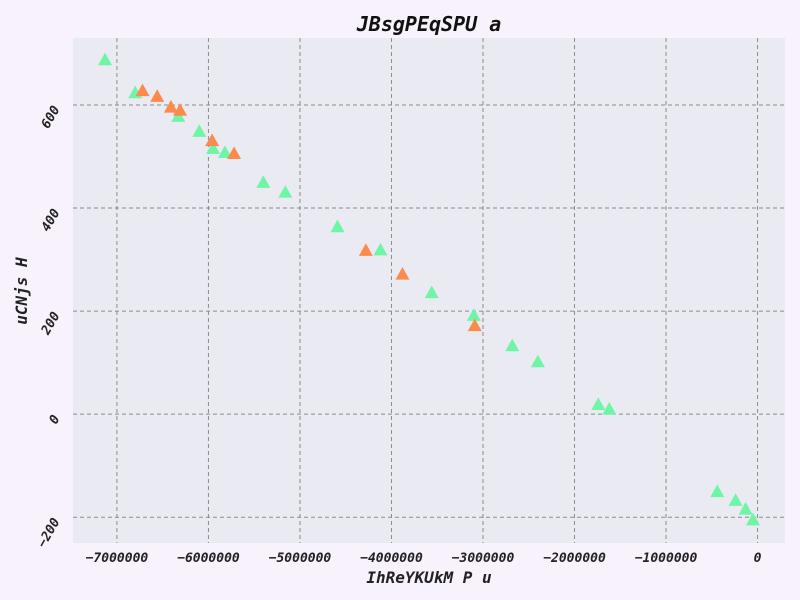  I want to click on x-tick-label: 0, so click(758, 558).